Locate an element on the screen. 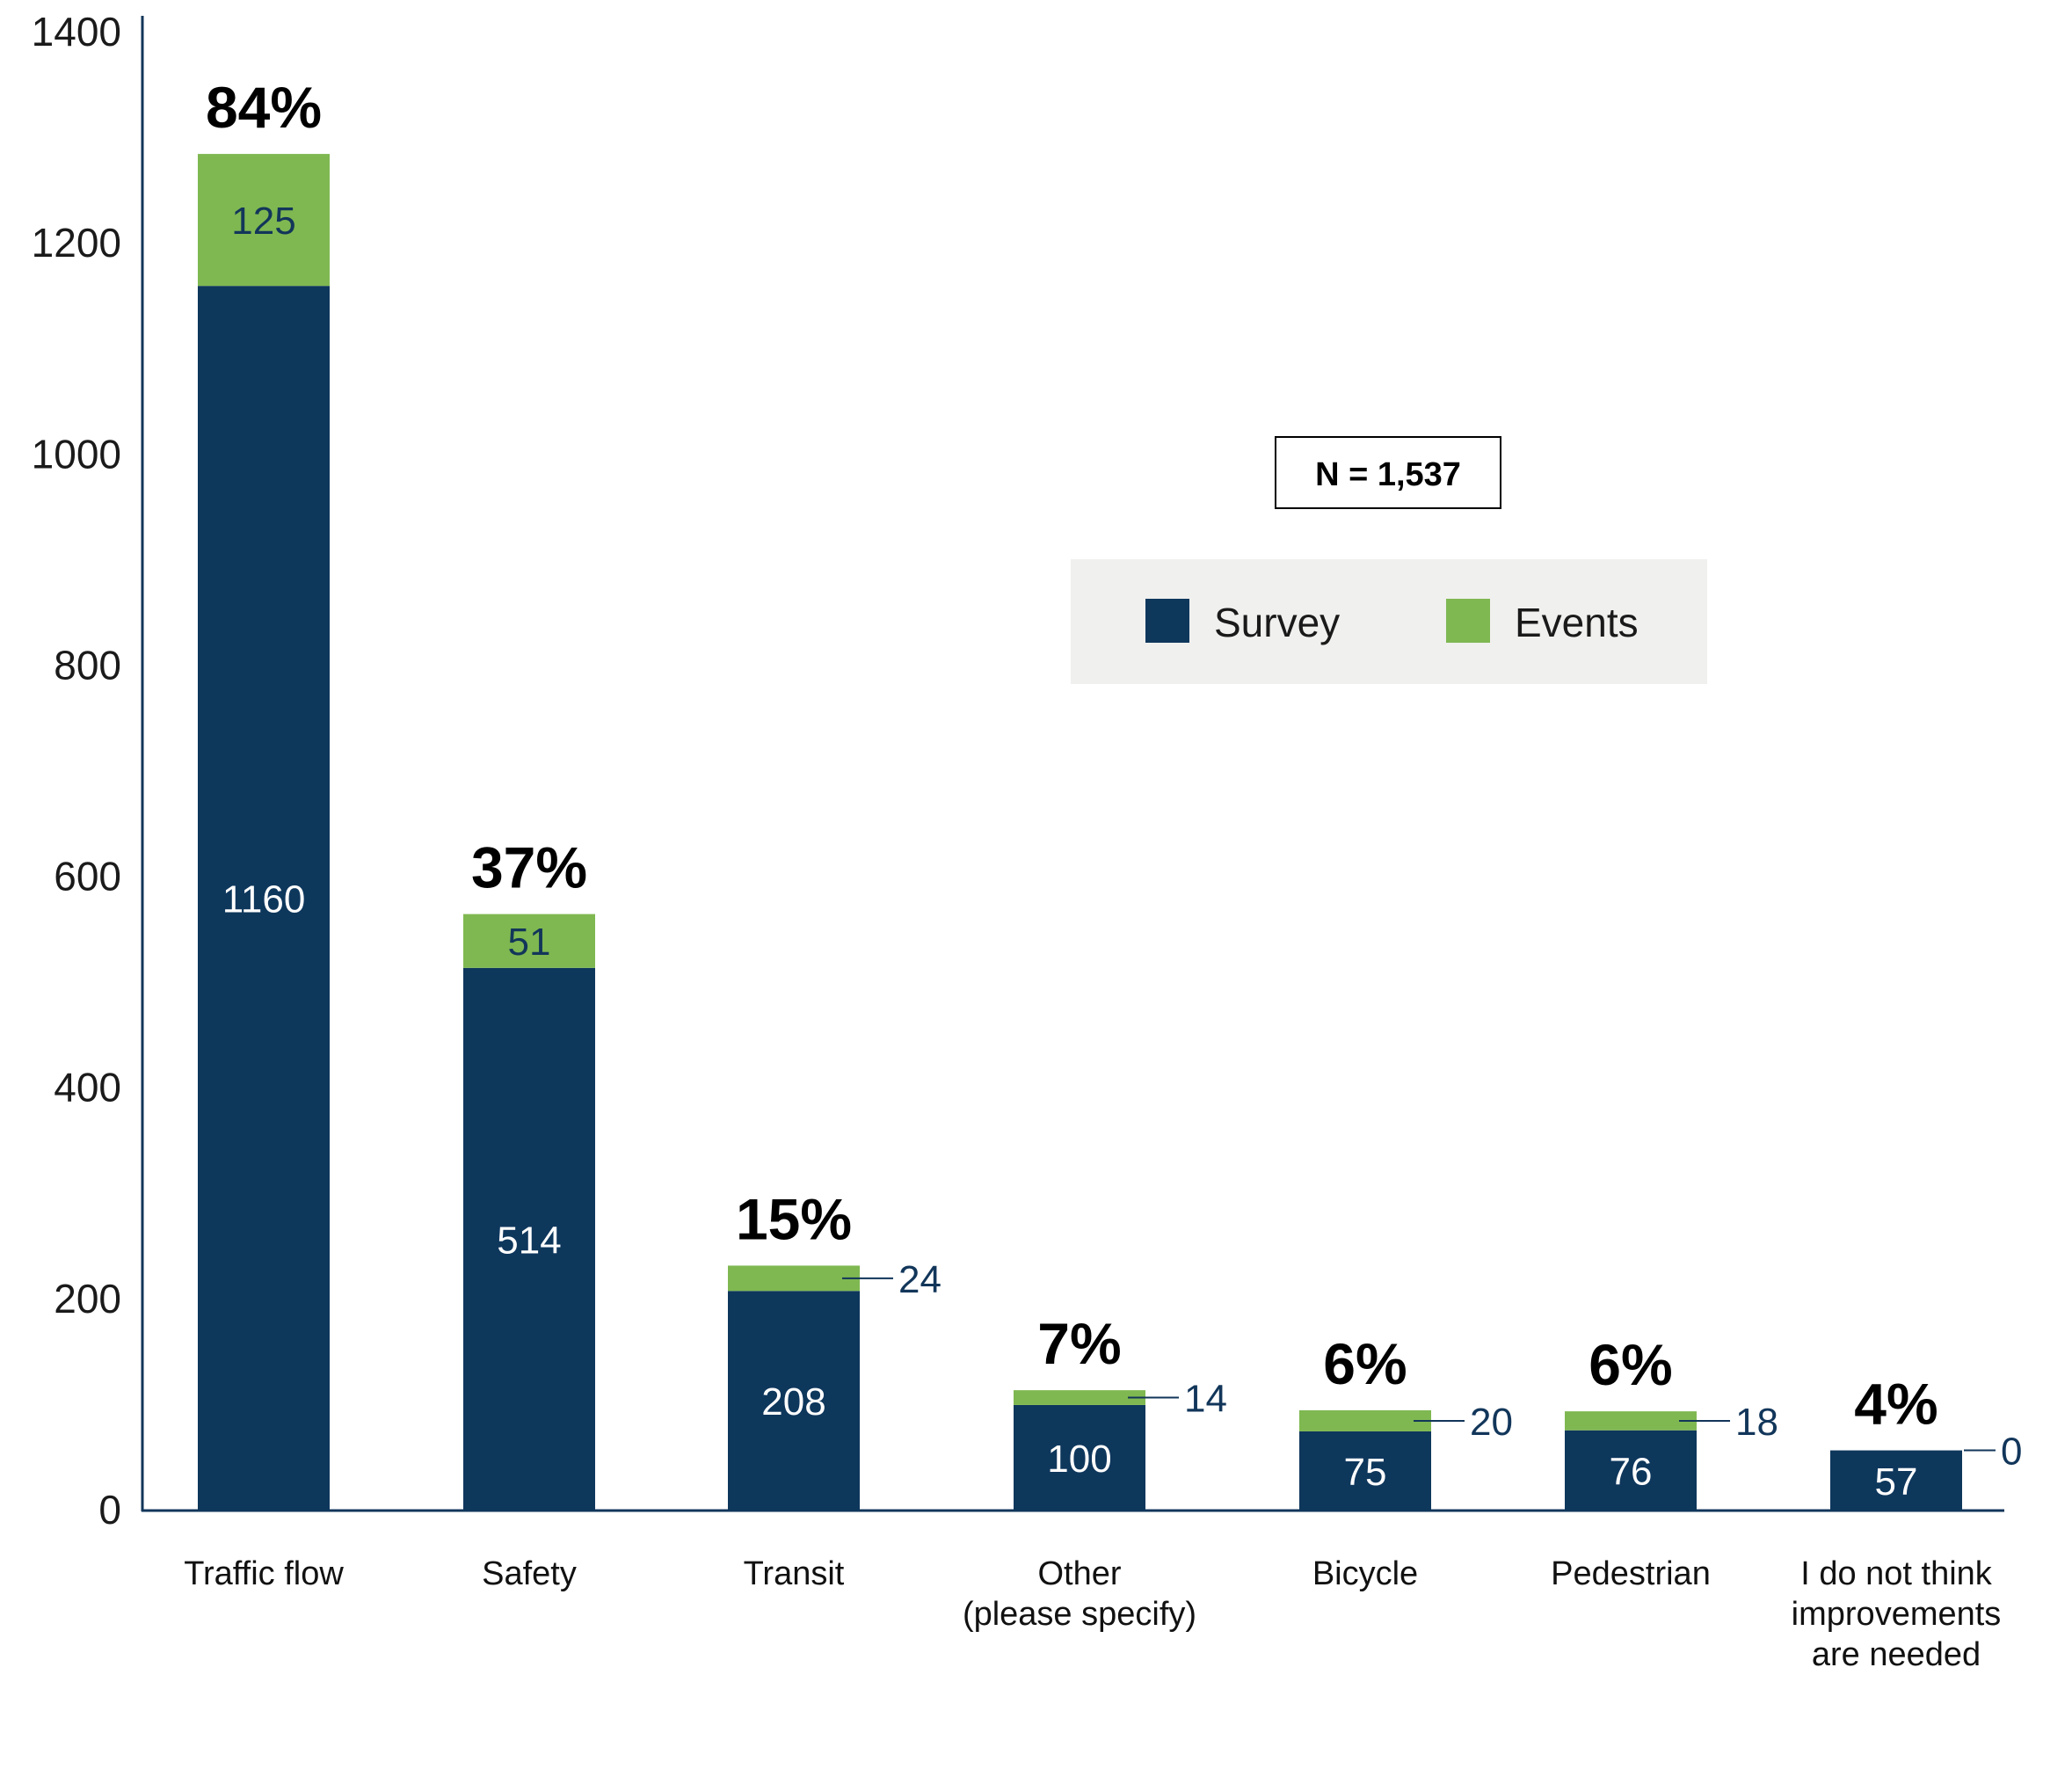 This screenshot has height=1784, width=2072. category-label-line: Bicycle is located at coordinates (1365, 1573).